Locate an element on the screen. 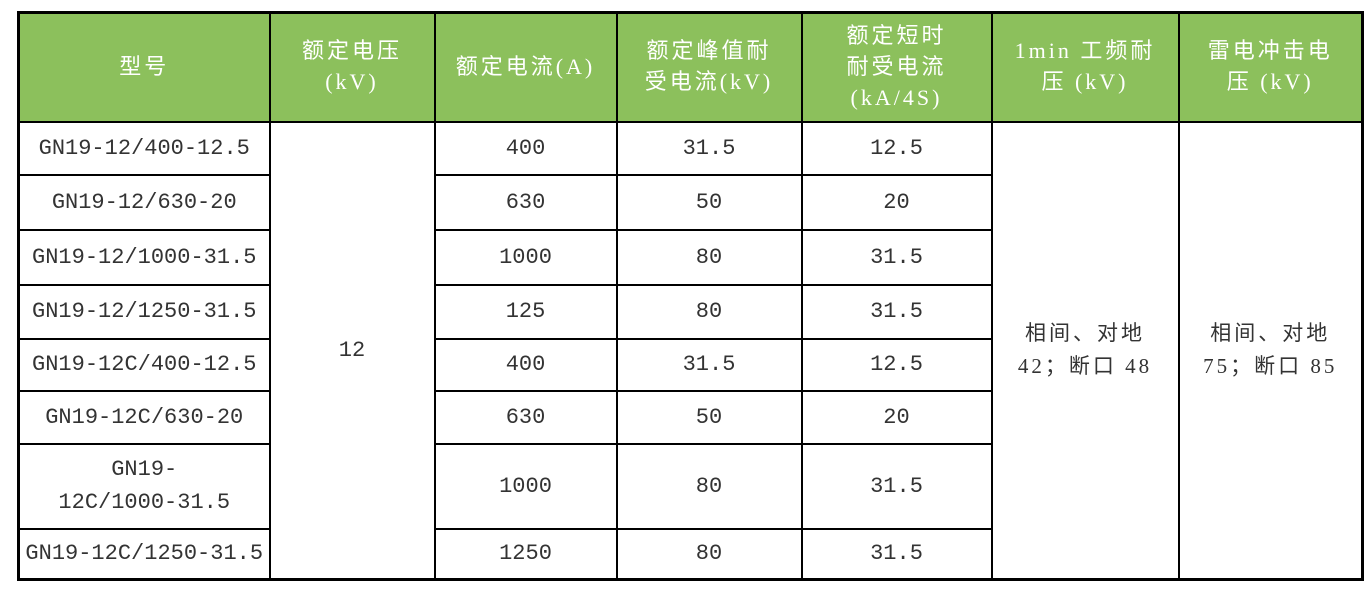 This screenshot has height=590, width=1366. cell-rated-voltage-merged: 12 is located at coordinates (352, 350).